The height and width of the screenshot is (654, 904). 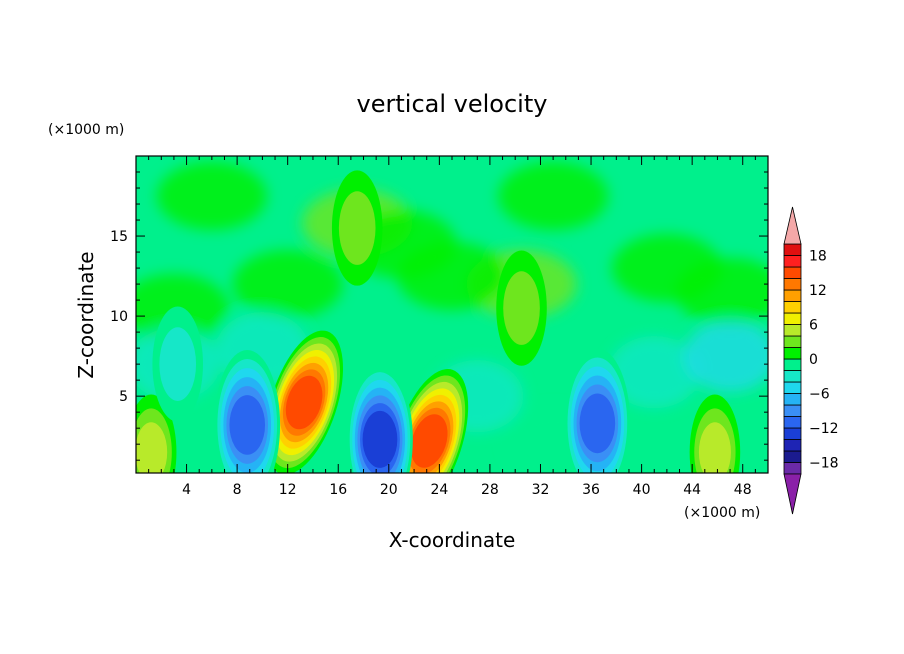 I want to click on colorbar-under-triangle, so click(x=792, y=494).